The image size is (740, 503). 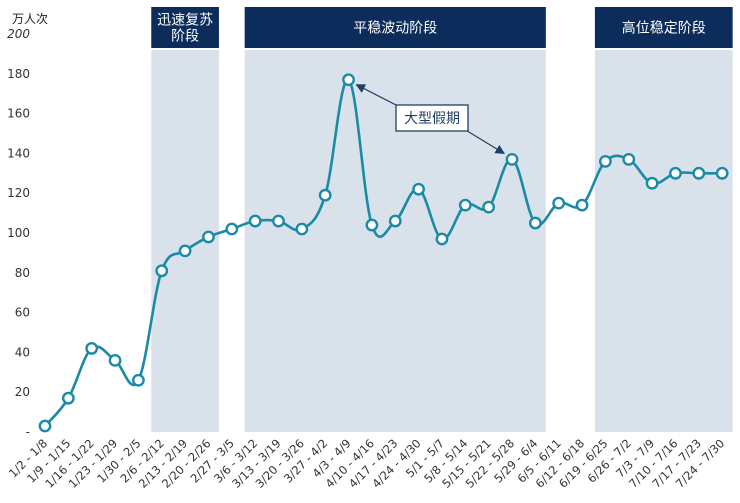 I want to click on y-tick-label: 200, so click(x=18, y=34).